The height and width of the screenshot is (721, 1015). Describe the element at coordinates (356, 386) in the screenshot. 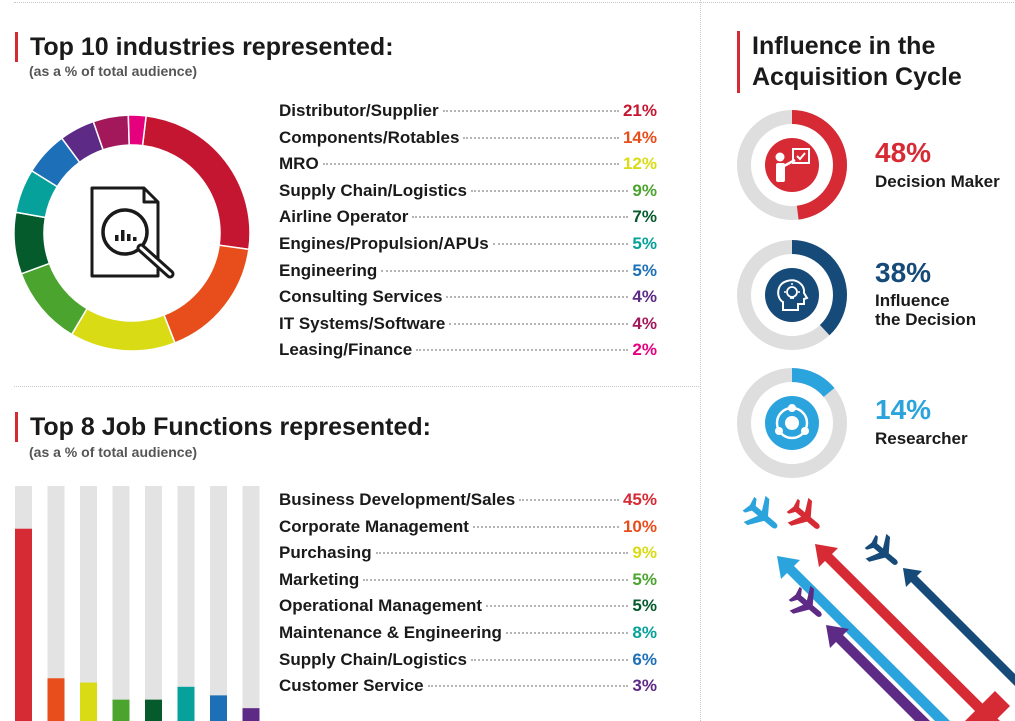

I see `section-divider` at that location.